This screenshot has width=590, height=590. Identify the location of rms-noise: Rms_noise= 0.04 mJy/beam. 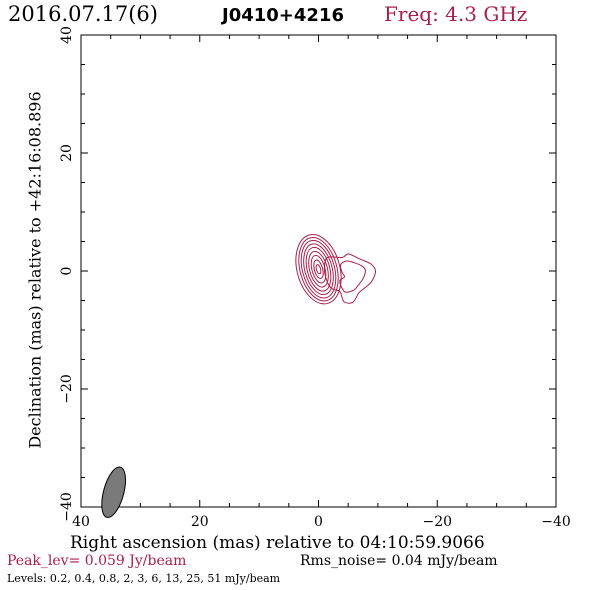
(399, 561).